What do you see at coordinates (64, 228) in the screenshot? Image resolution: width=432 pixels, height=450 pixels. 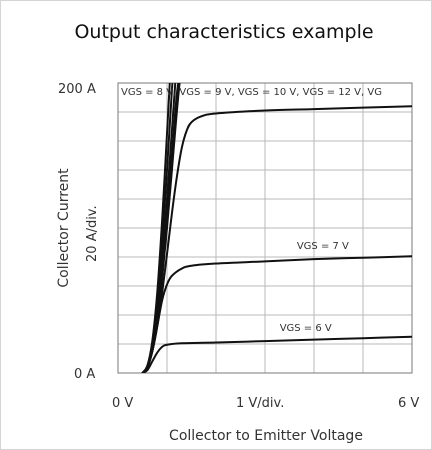 I see `y-axis-label: Collector Current` at bounding box center [64, 228].